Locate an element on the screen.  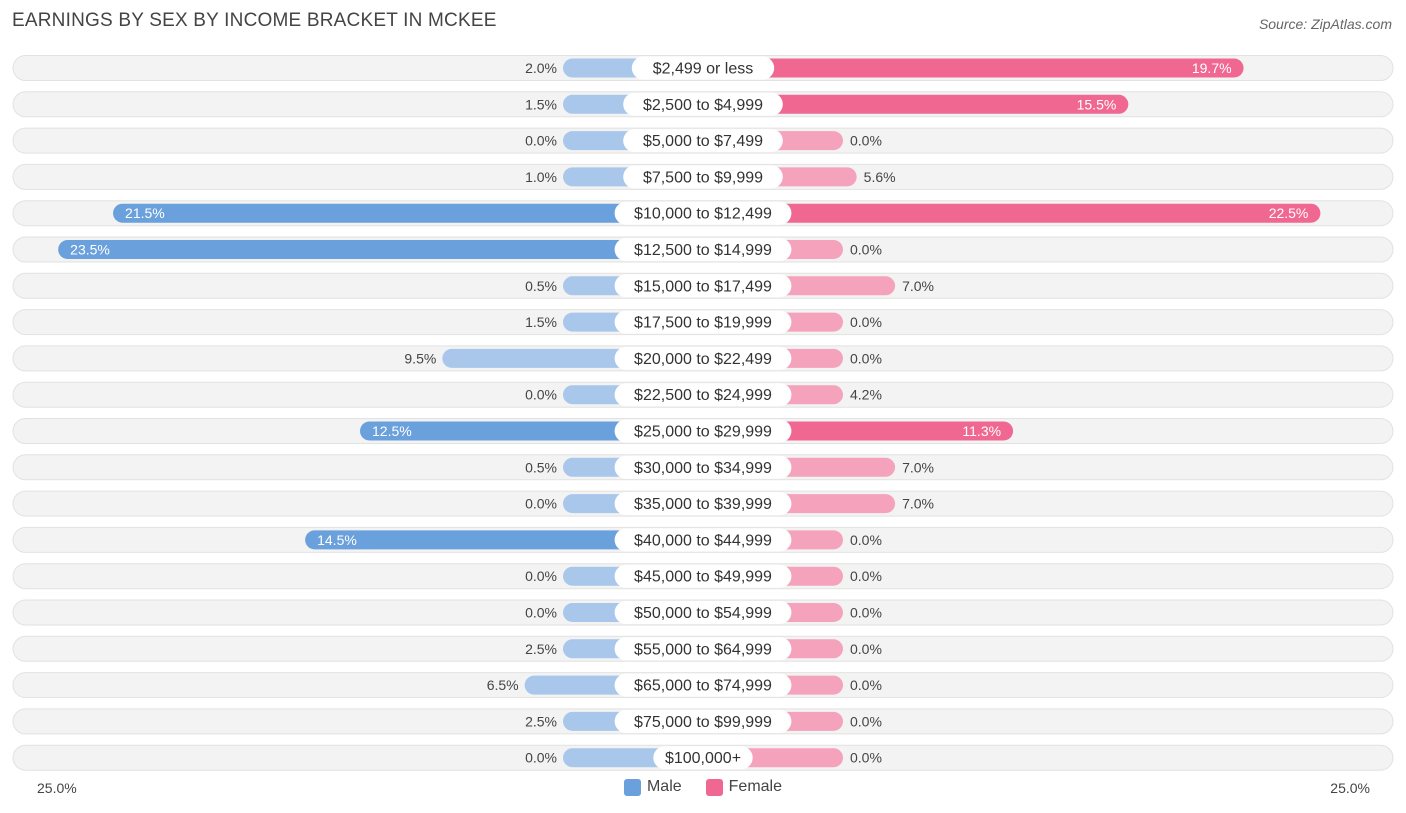
category-label: $50,000 to $54,999 is located at coordinates (703, 613).